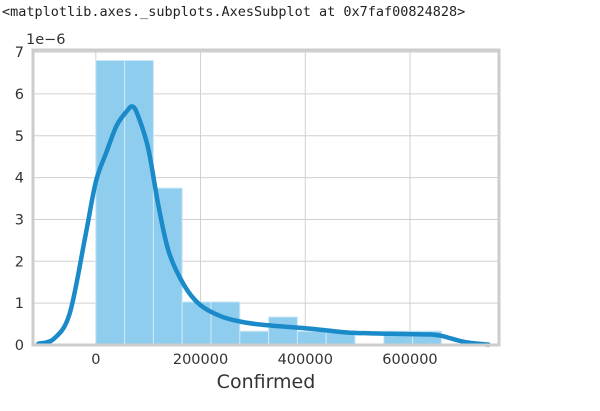  I want to click on x-tick-label: 0, so click(95, 360).